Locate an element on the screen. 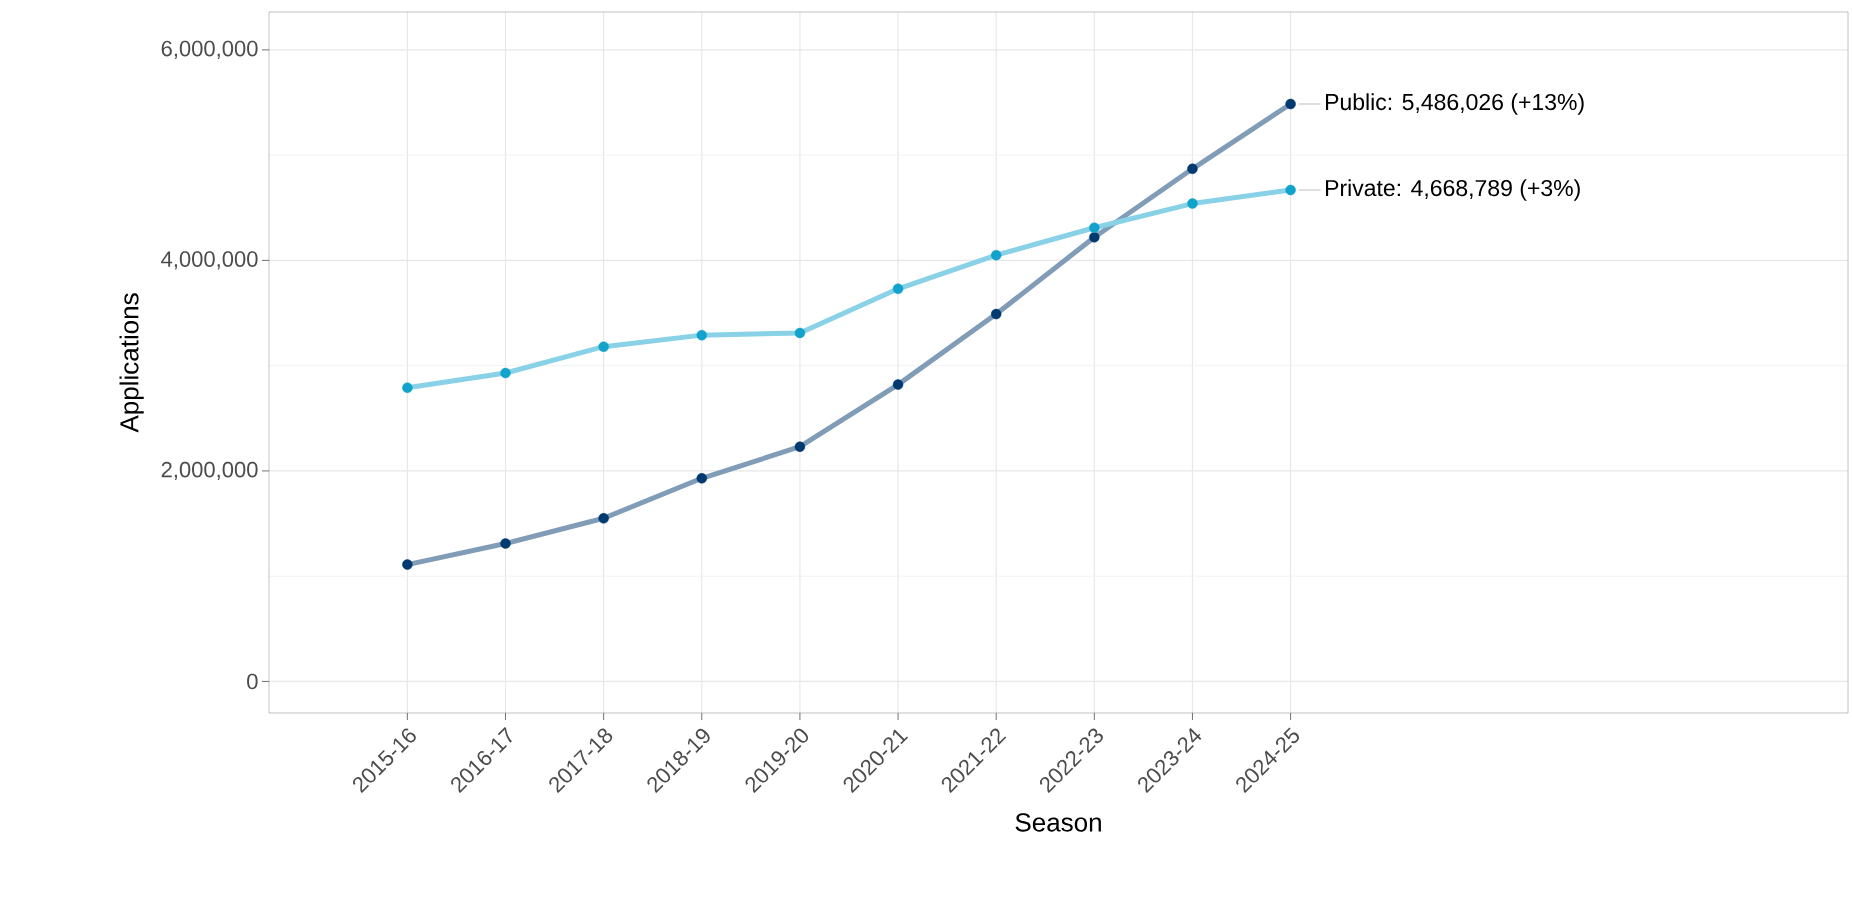  x-axis-title: Season is located at coordinates (1058, 822).